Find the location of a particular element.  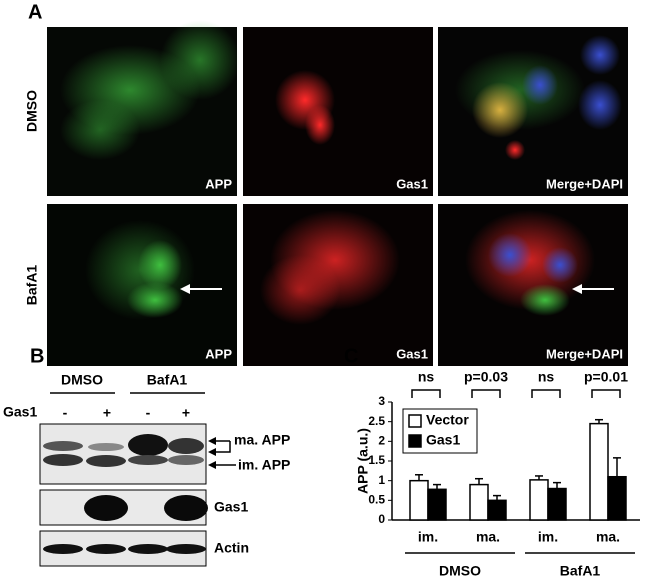

group-label: DMSO is located at coordinates (460, 571).